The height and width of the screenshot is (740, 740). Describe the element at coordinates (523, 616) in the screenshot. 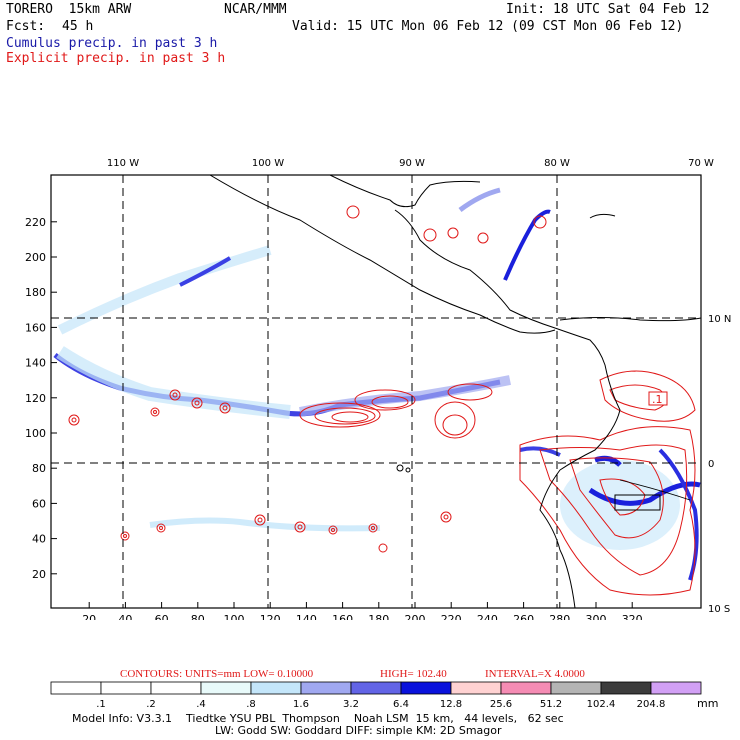

I see `x-tick-label: 260` at that location.